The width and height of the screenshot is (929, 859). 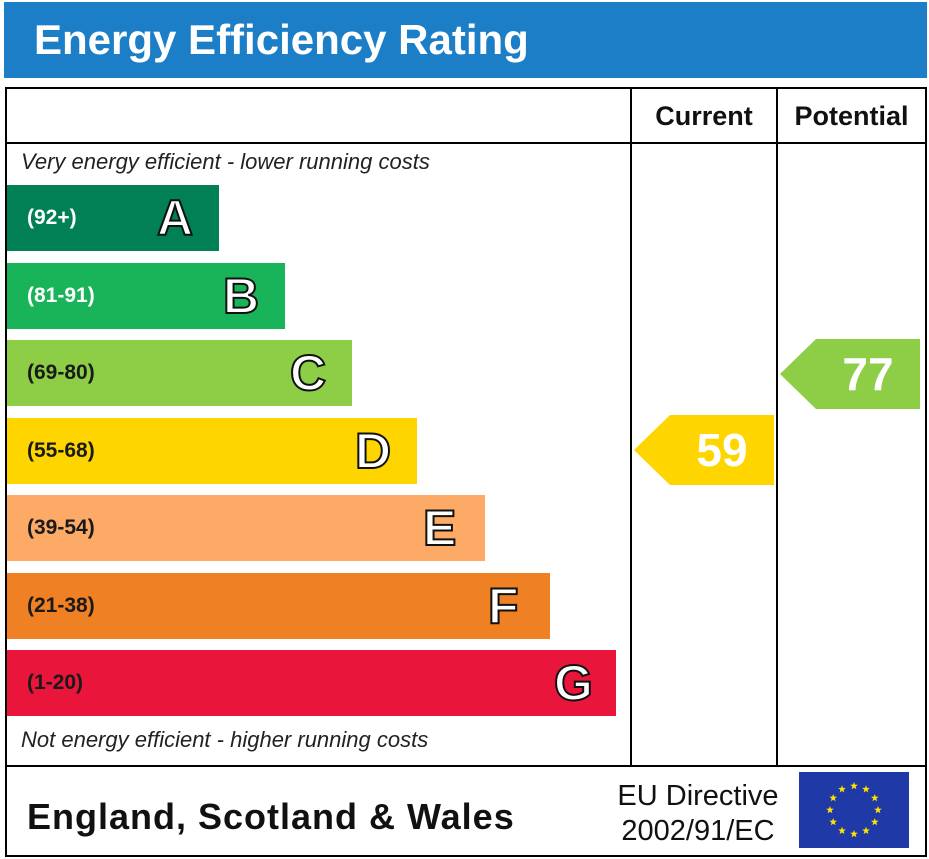 I want to click on arrow-current: 59, so click(x=704, y=450).